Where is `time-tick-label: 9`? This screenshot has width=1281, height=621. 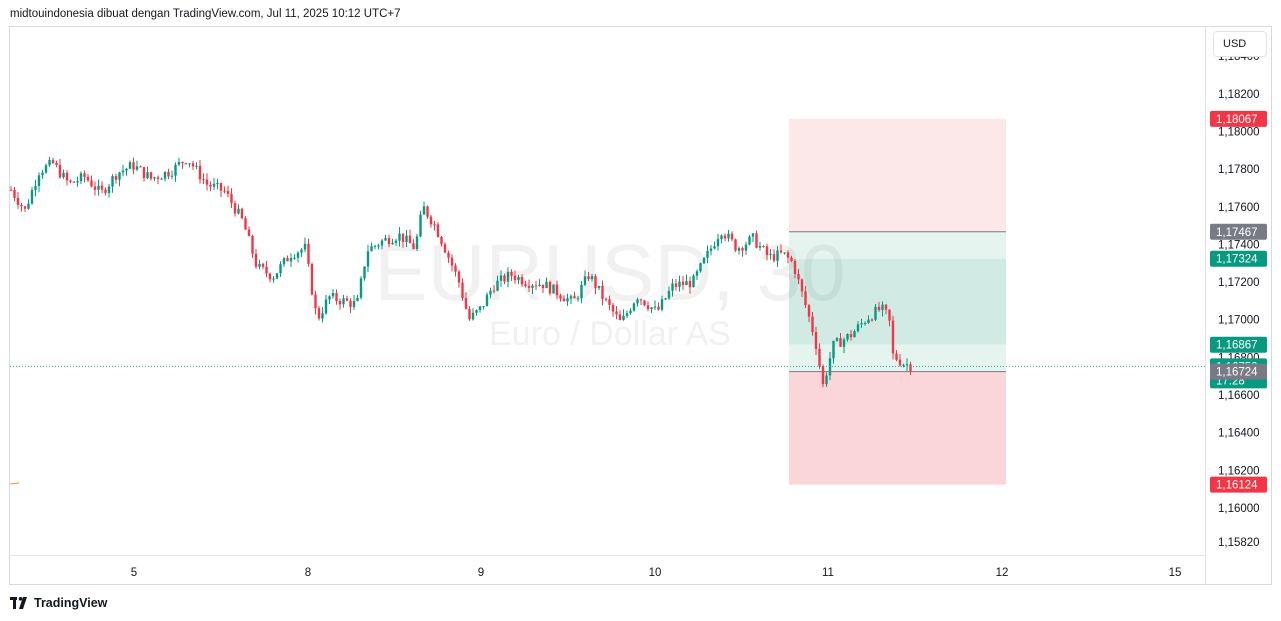
time-tick-label: 9 is located at coordinates (481, 573).